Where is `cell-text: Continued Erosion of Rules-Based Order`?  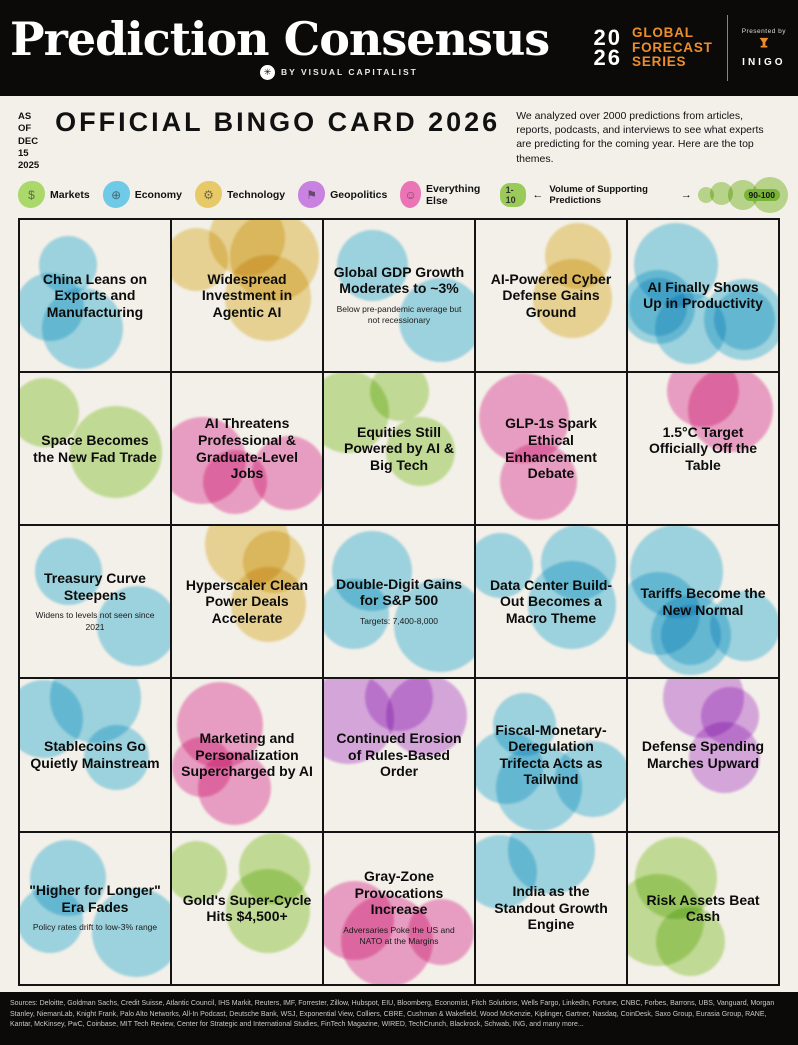 cell-text: Continued Erosion of Rules-Based Order is located at coordinates (399, 755).